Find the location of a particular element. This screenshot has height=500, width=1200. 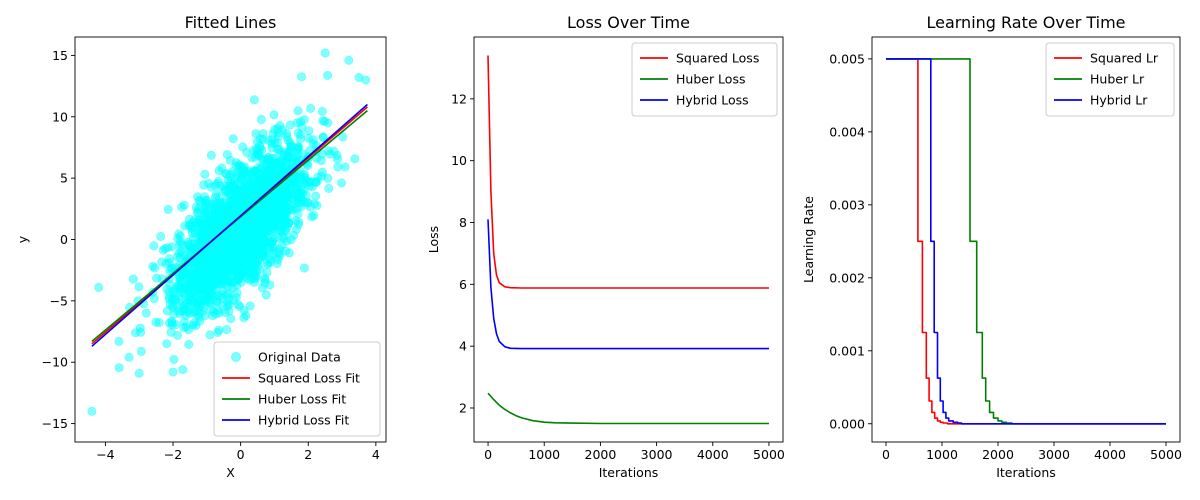

x-axis-label: X is located at coordinates (230, 472).